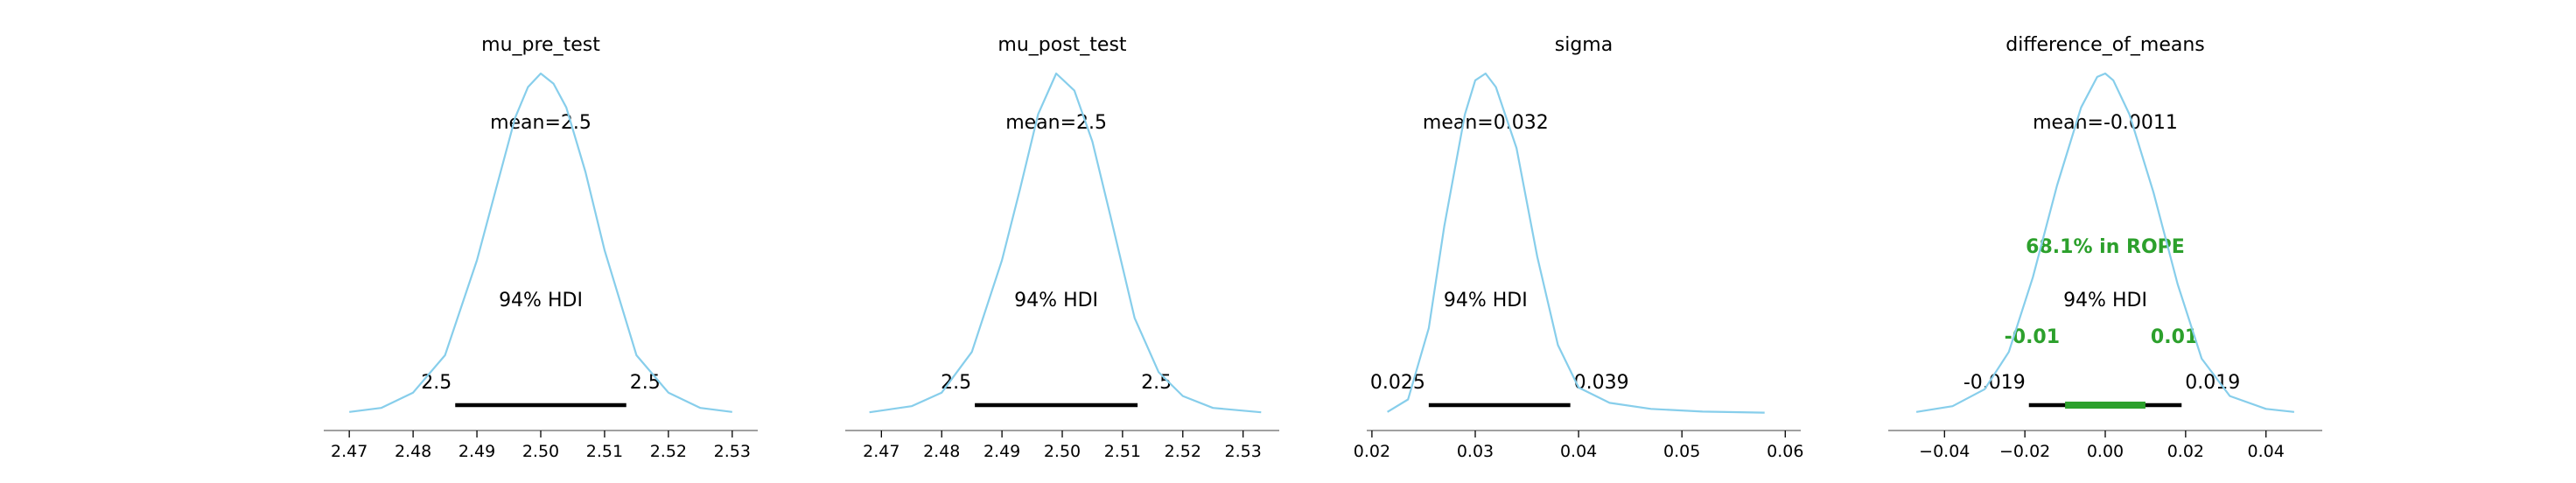 This screenshot has height=483, width=2576. I want to click on x-tick-label: −0.02, so click(2024, 451).